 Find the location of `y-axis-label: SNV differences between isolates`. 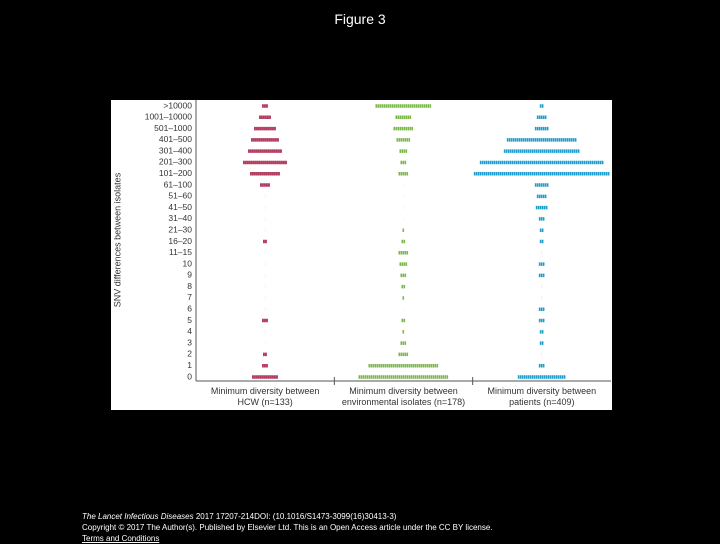

y-axis-label: SNV differences between isolates is located at coordinates (117, 239).